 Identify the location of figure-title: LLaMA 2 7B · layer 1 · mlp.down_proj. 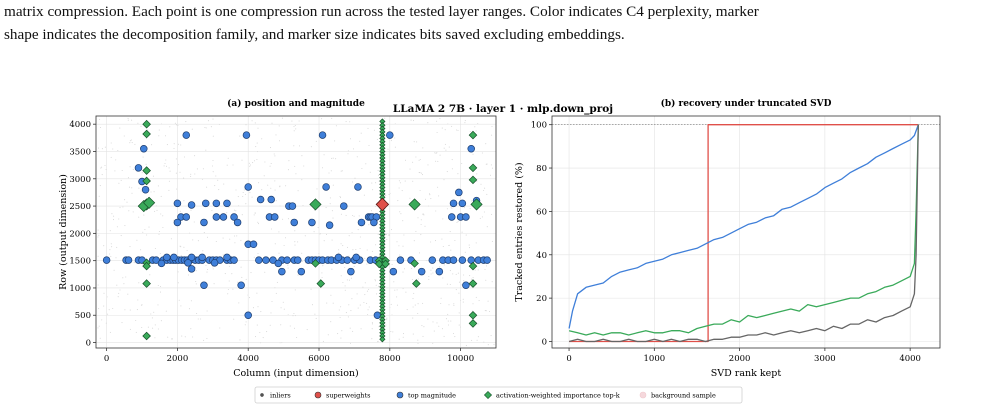
(503, 109).